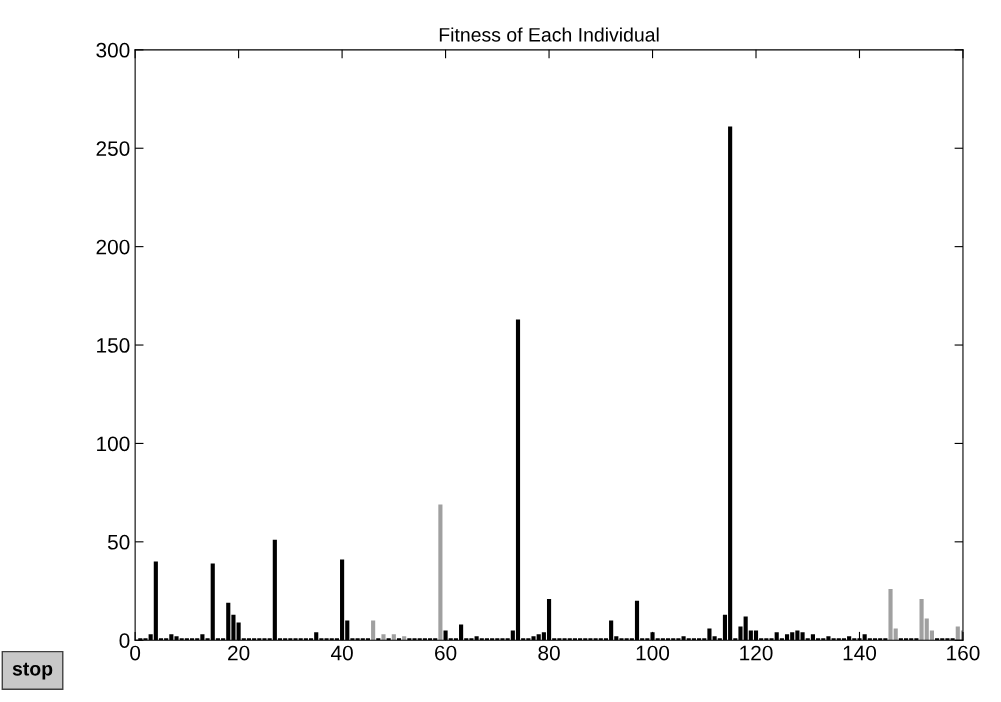 The width and height of the screenshot is (1001, 702). I want to click on y-tick-label: 150, so click(113, 345).